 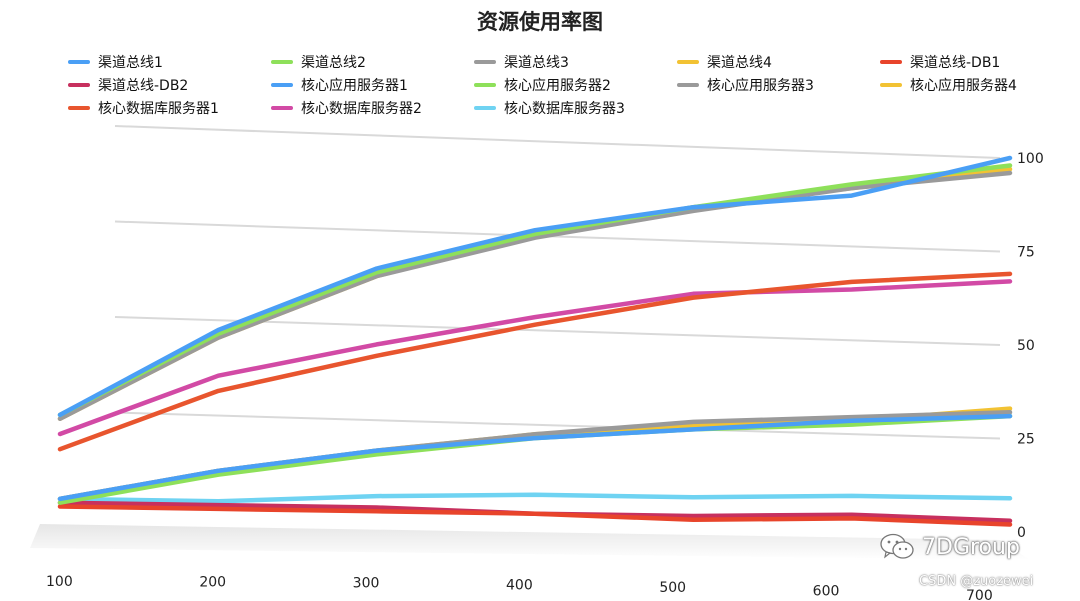 I want to click on y-tick-label: 0, so click(x=1021, y=533).